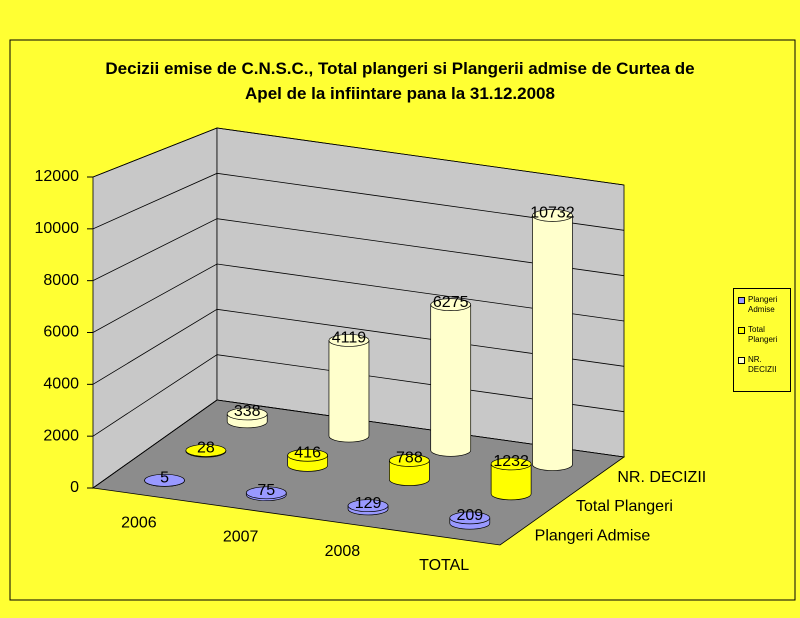 The image size is (800, 618). I want to click on y-tick-label: 8000, so click(61, 280).